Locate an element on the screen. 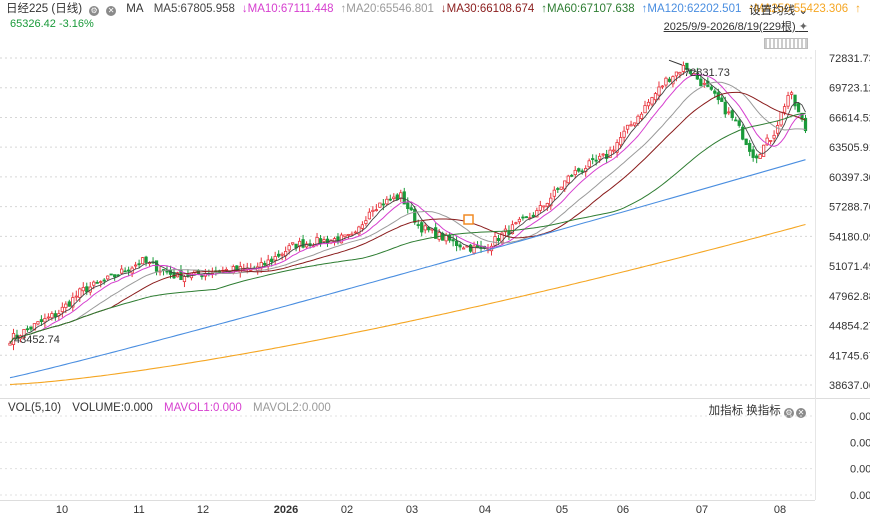  chevron-down-icon: ⌄ is located at coordinates (803, 11).